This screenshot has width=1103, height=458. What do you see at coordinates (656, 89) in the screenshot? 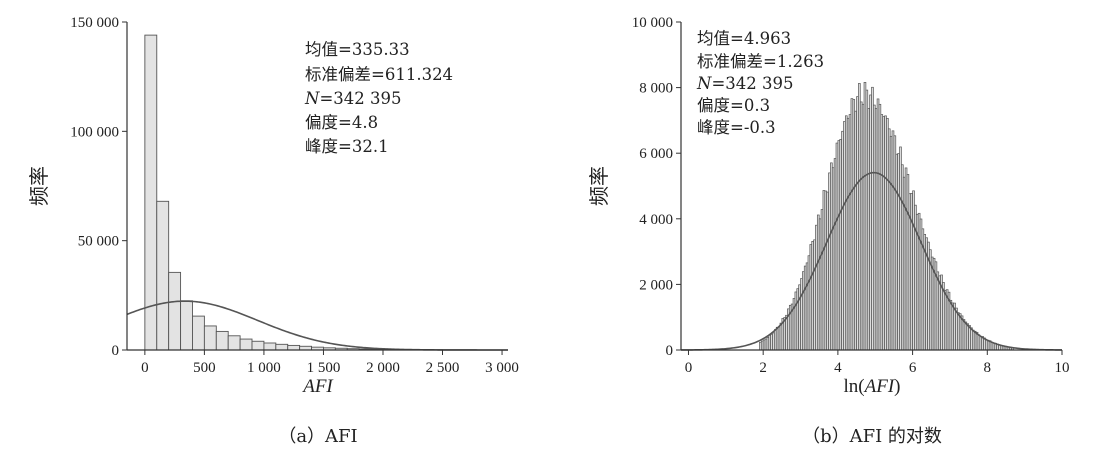
I see `chart-b-y-tick-label: 8 000` at bounding box center [656, 89].